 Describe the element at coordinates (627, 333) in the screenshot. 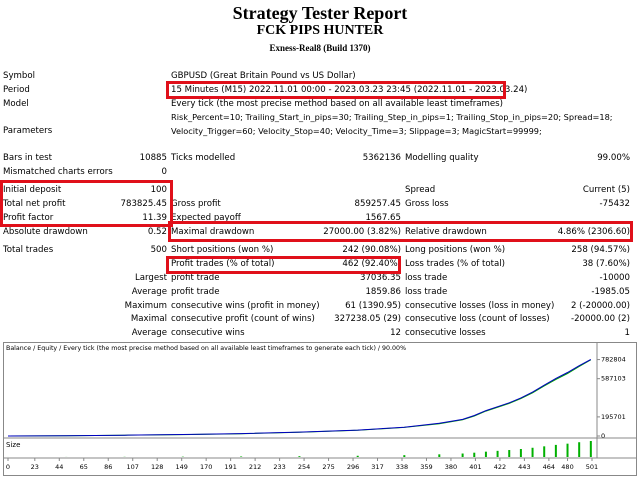

I see `stat-value: 1` at that location.